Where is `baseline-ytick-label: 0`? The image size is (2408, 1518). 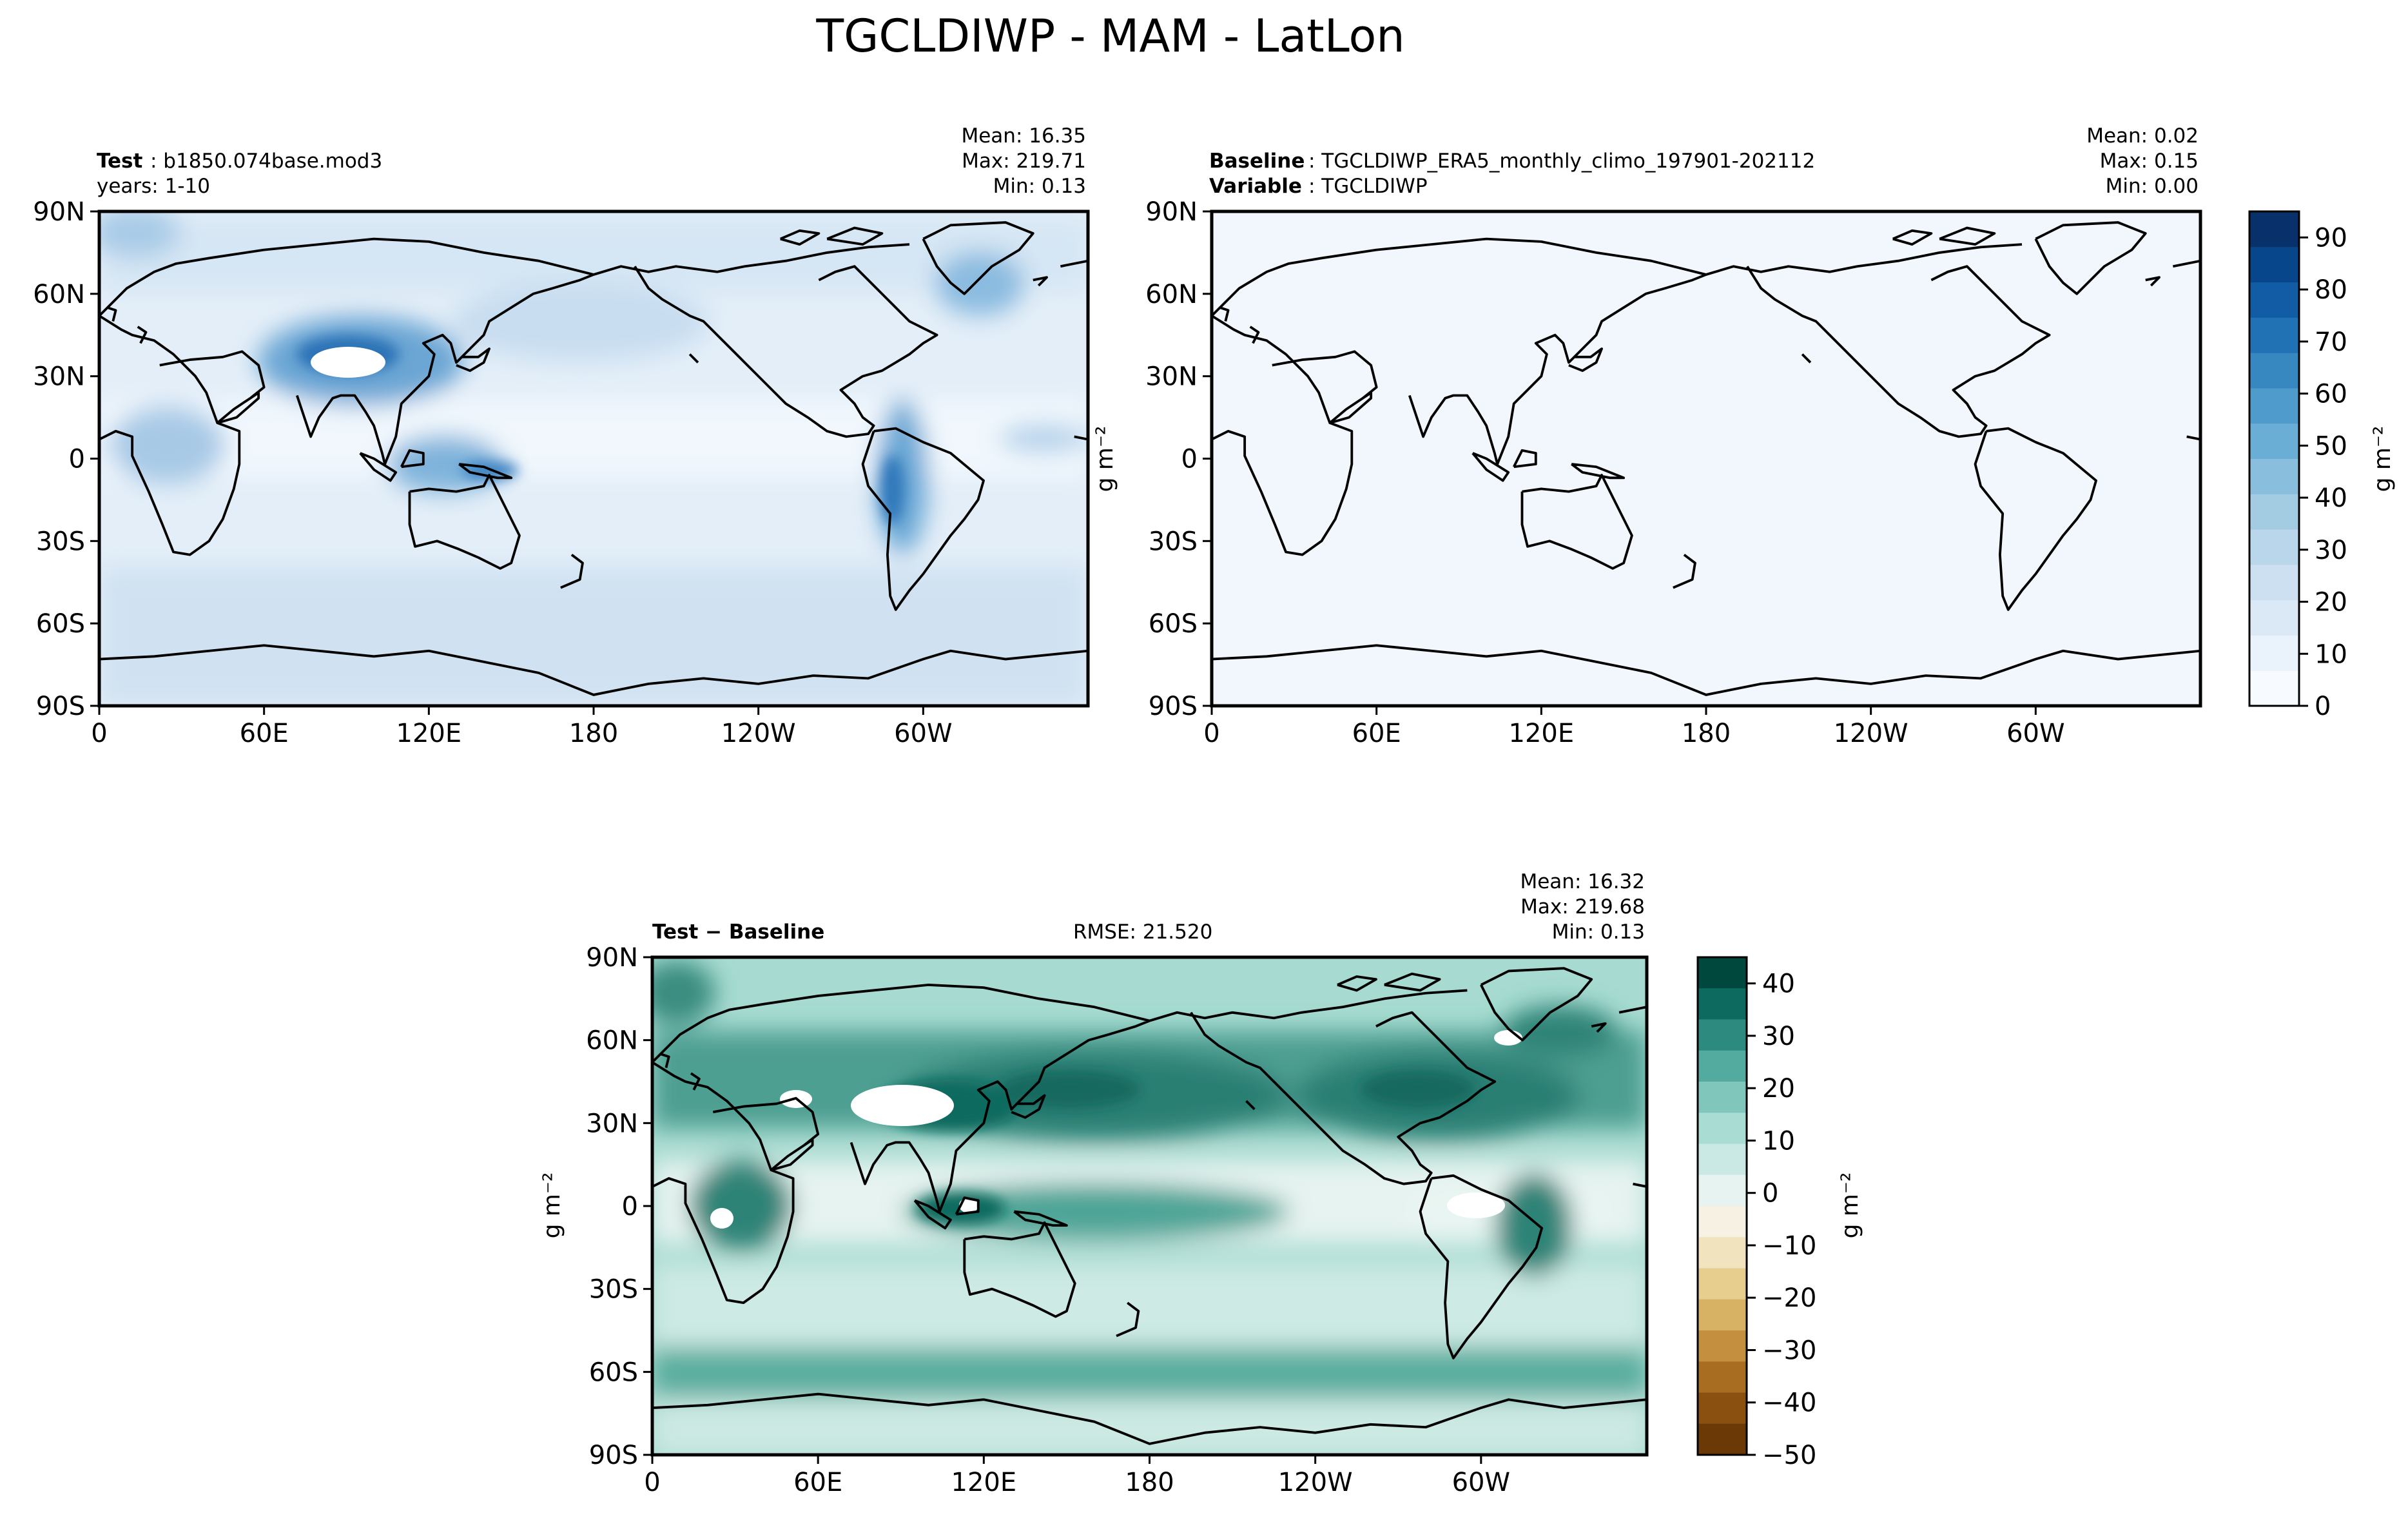
baseline-ytick-label: 0 is located at coordinates (1189, 459).